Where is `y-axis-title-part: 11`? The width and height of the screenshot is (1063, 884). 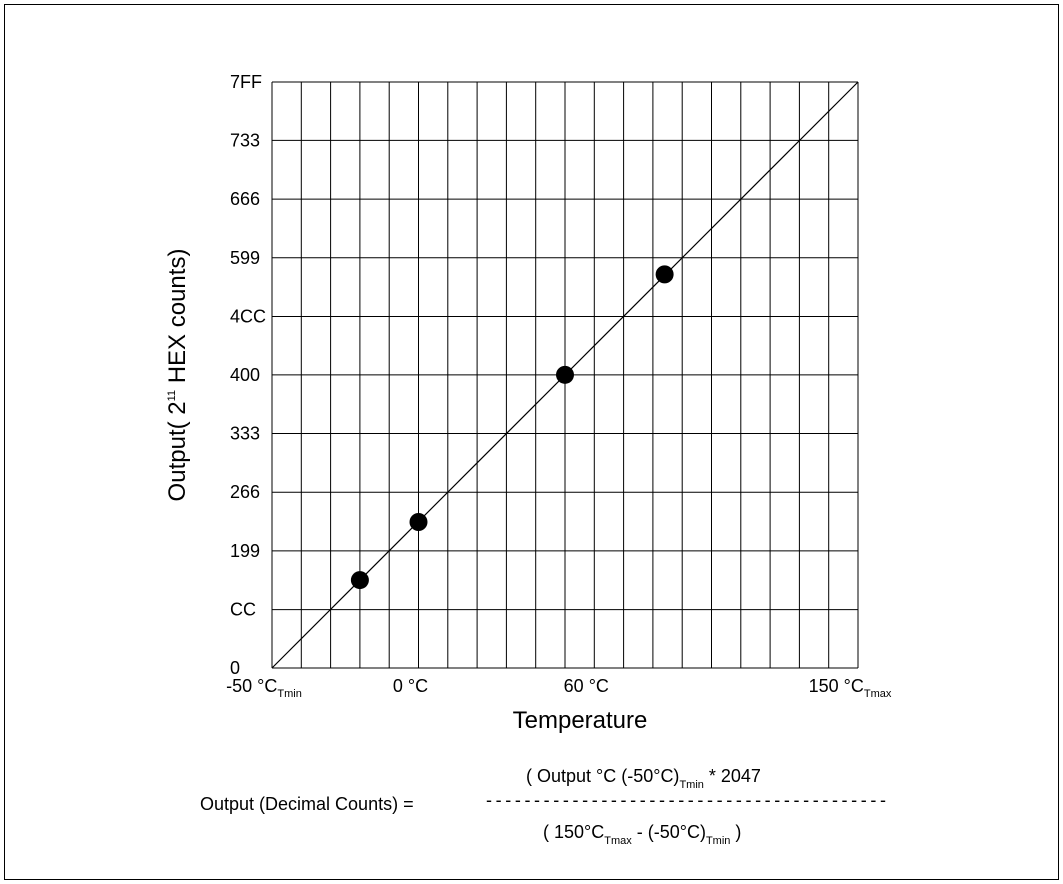
y-axis-title-part: 11 is located at coordinates (172, 395).